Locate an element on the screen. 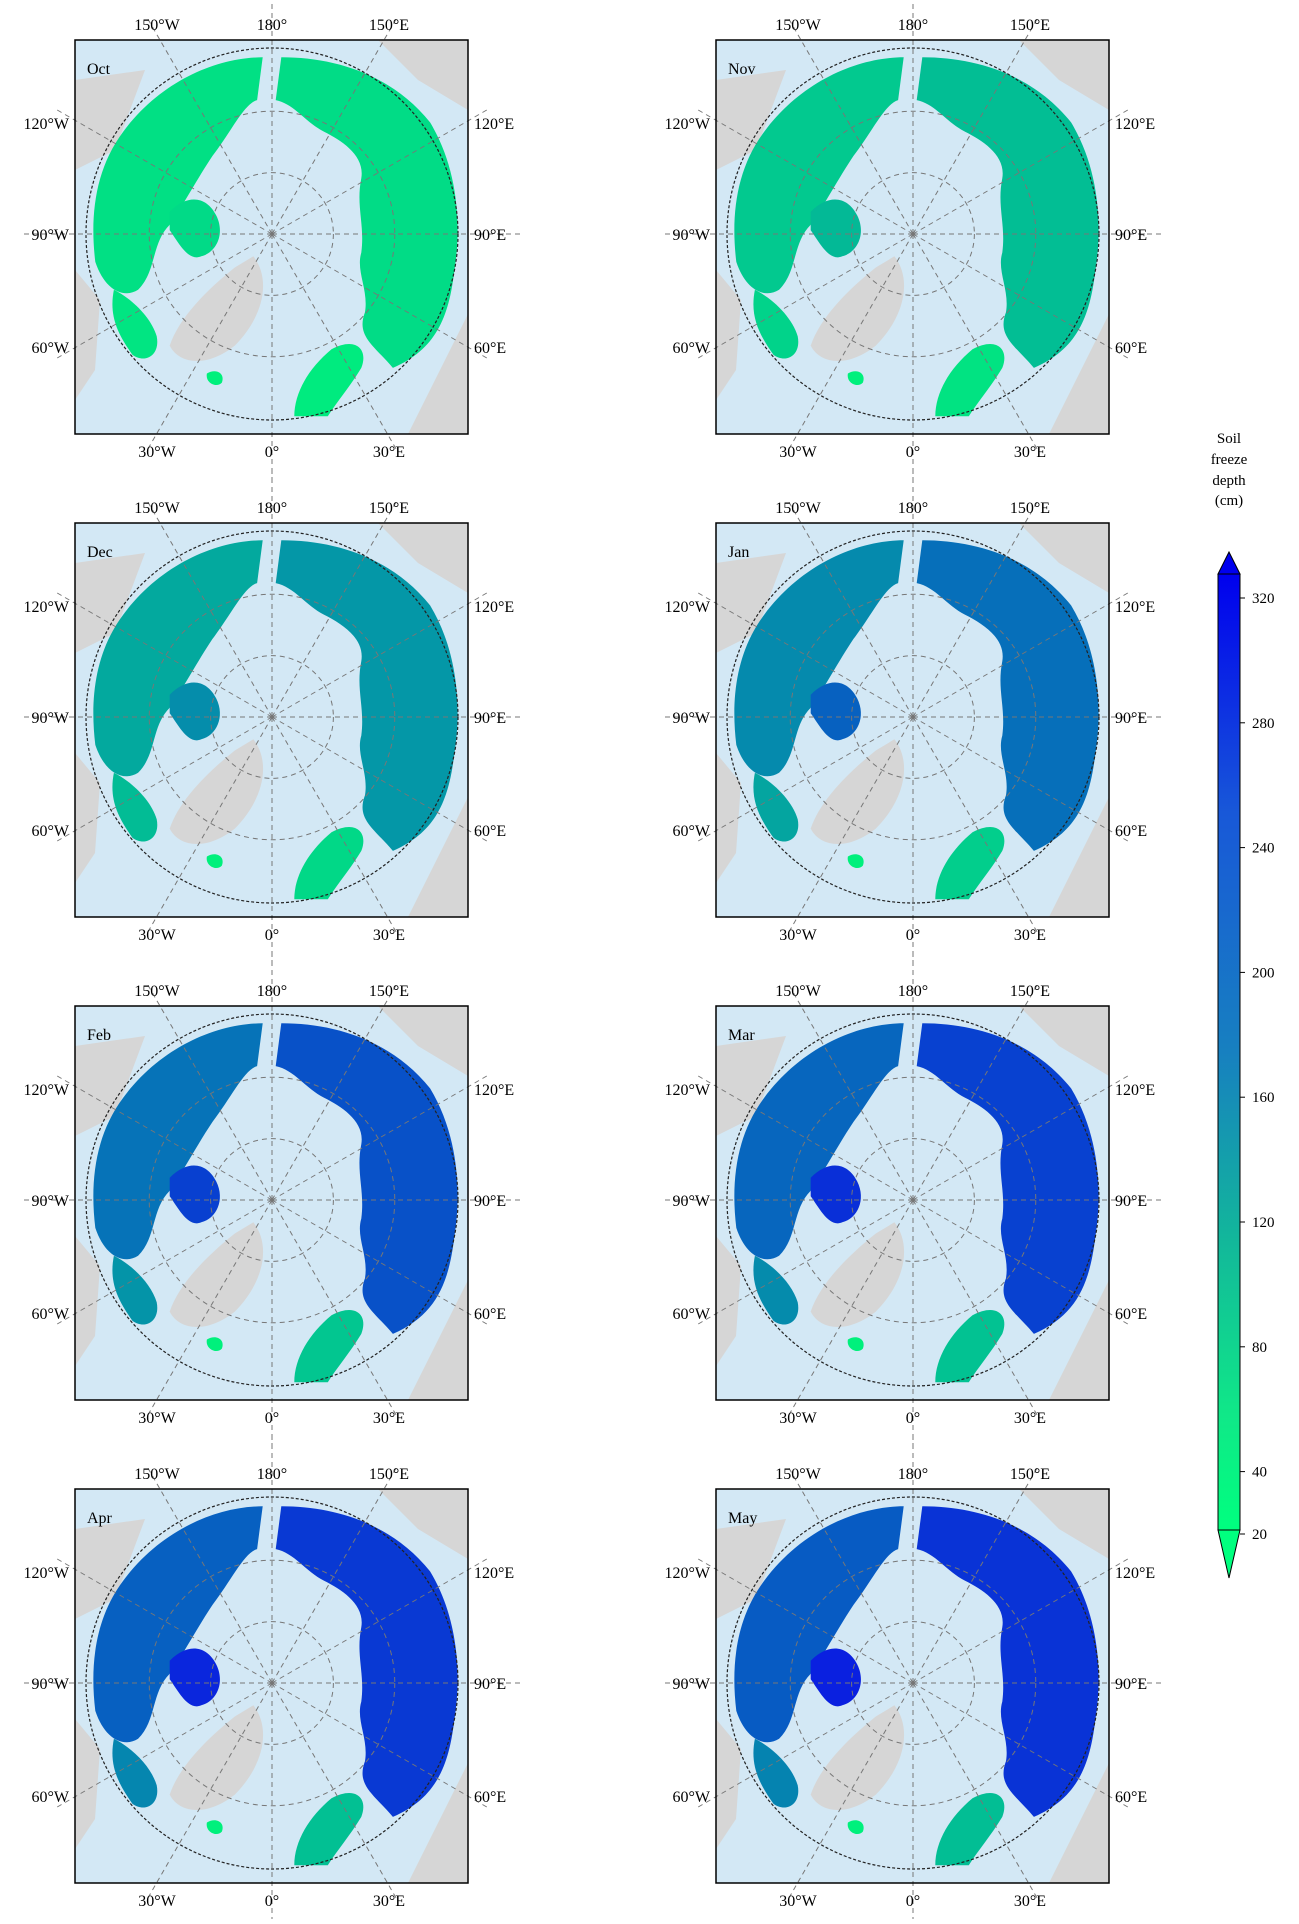 Image resolution: width=1299 pixels, height=1924 pixels. month-label: Apr is located at coordinates (100, 1518).